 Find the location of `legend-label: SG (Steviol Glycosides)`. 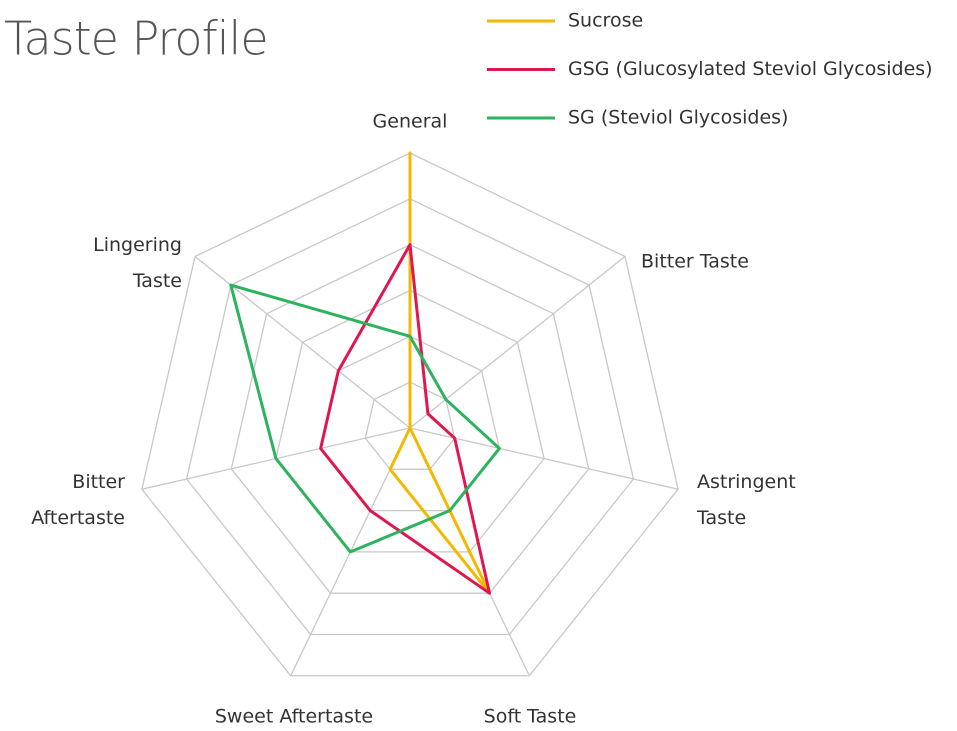

legend-label: SG (Steviol Glycosides) is located at coordinates (678, 118).